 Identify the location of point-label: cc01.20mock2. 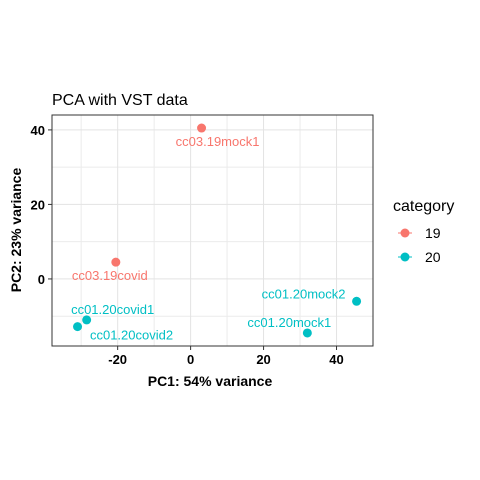
(304, 293).